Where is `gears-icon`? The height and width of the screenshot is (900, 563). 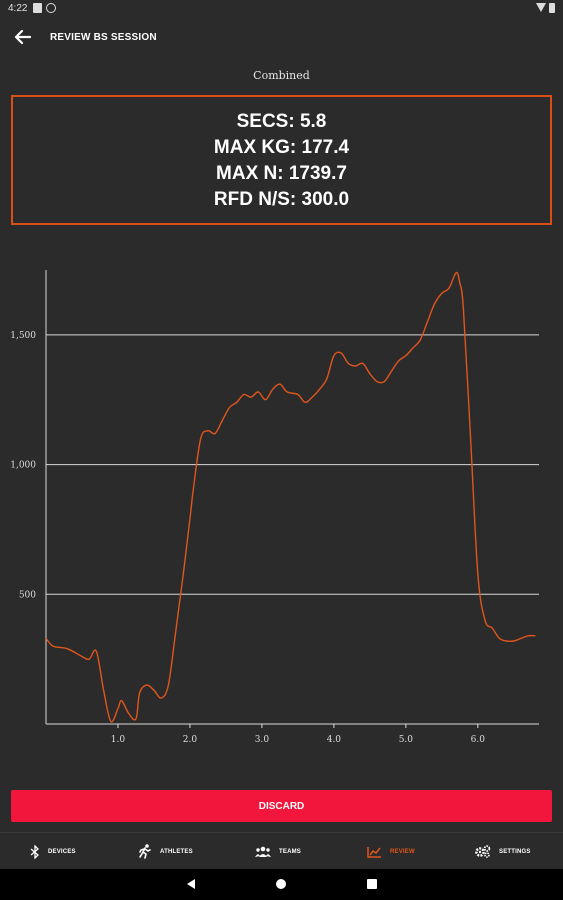
gears-icon is located at coordinates (483, 851).